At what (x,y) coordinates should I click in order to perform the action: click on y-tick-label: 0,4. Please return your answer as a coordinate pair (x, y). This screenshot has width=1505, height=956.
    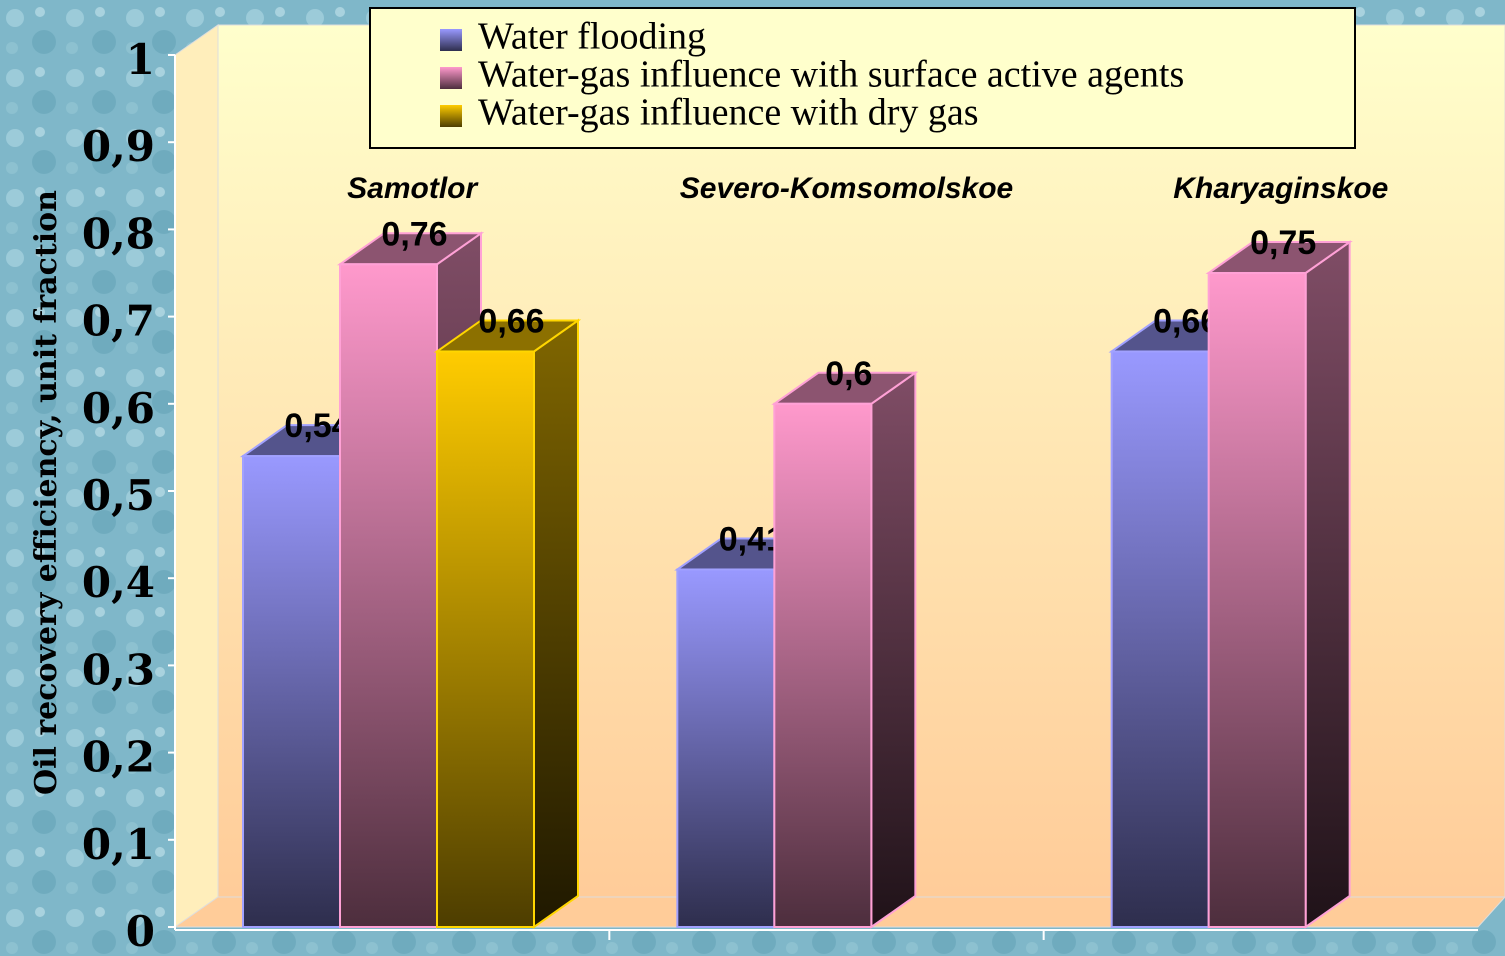
    Looking at the image, I should click on (118, 582).